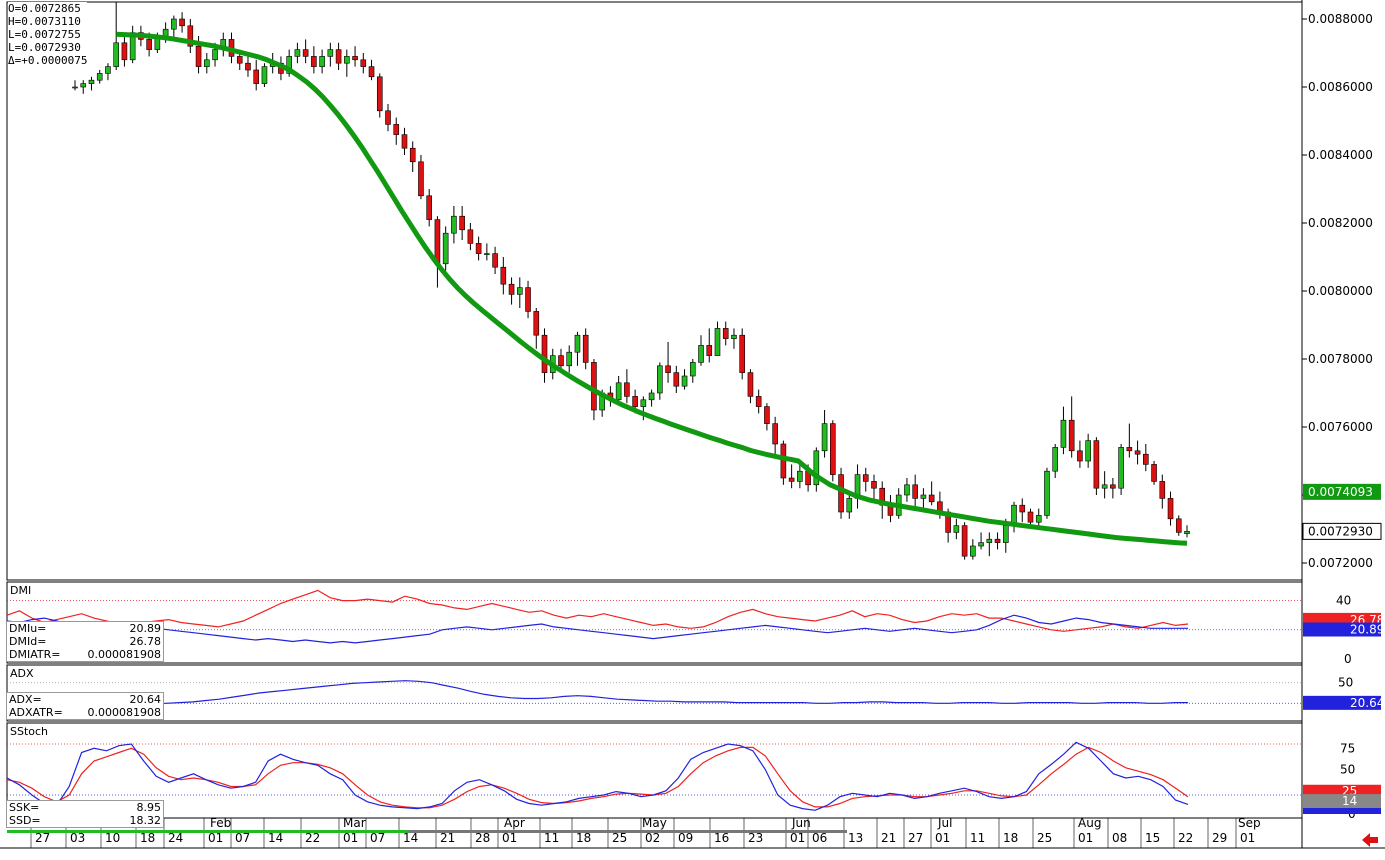 Image resolution: width=1385 pixels, height=860 pixels. What do you see at coordinates (124, 712) in the screenshot?
I see `adx-atr-value: 0.000081908` at bounding box center [124, 712].